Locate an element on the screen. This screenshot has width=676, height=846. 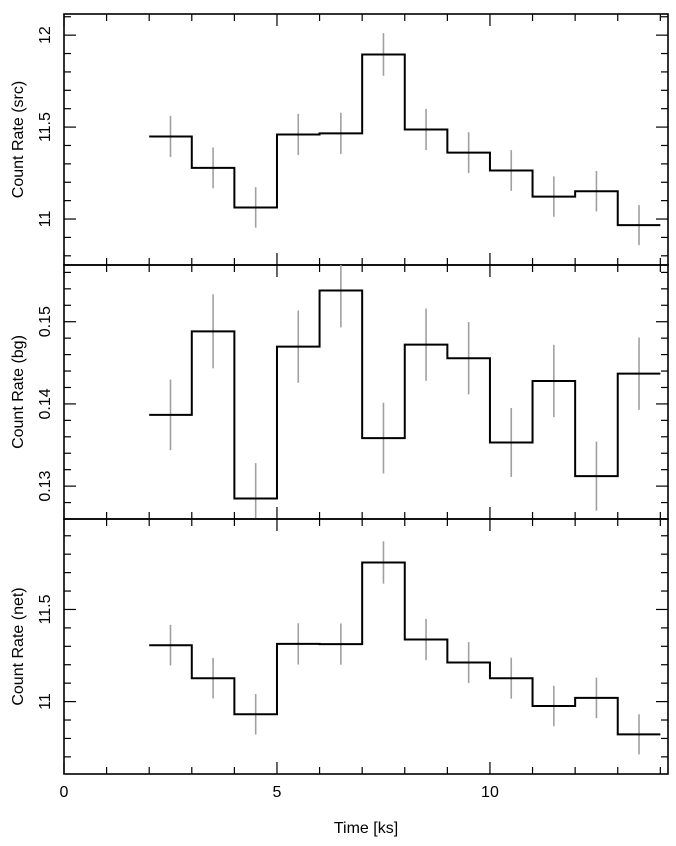
x-tick-label: 0 is located at coordinates (64, 792).